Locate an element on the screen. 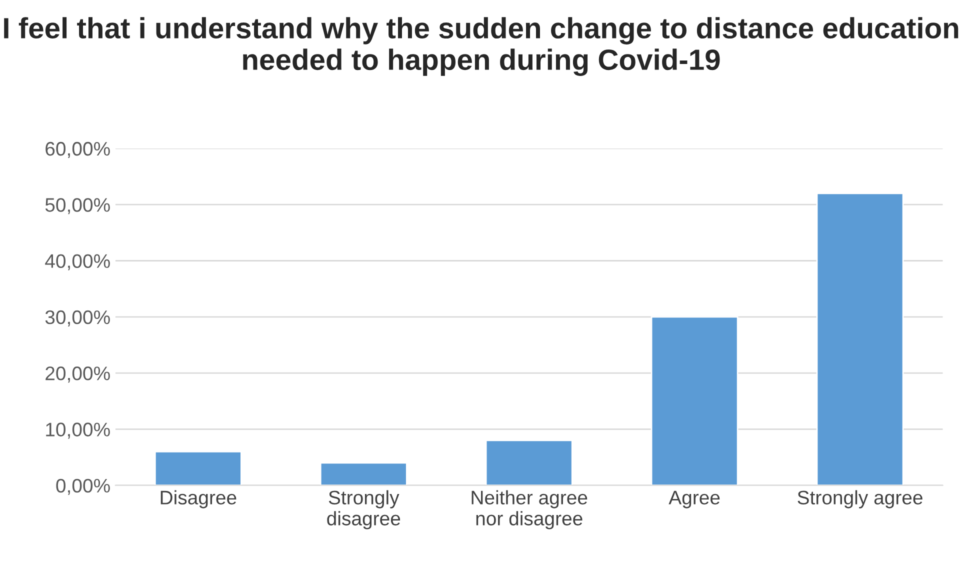 This screenshot has height=571, width=962. x-tick-label: Neither agree nor disagree is located at coordinates (530, 510).